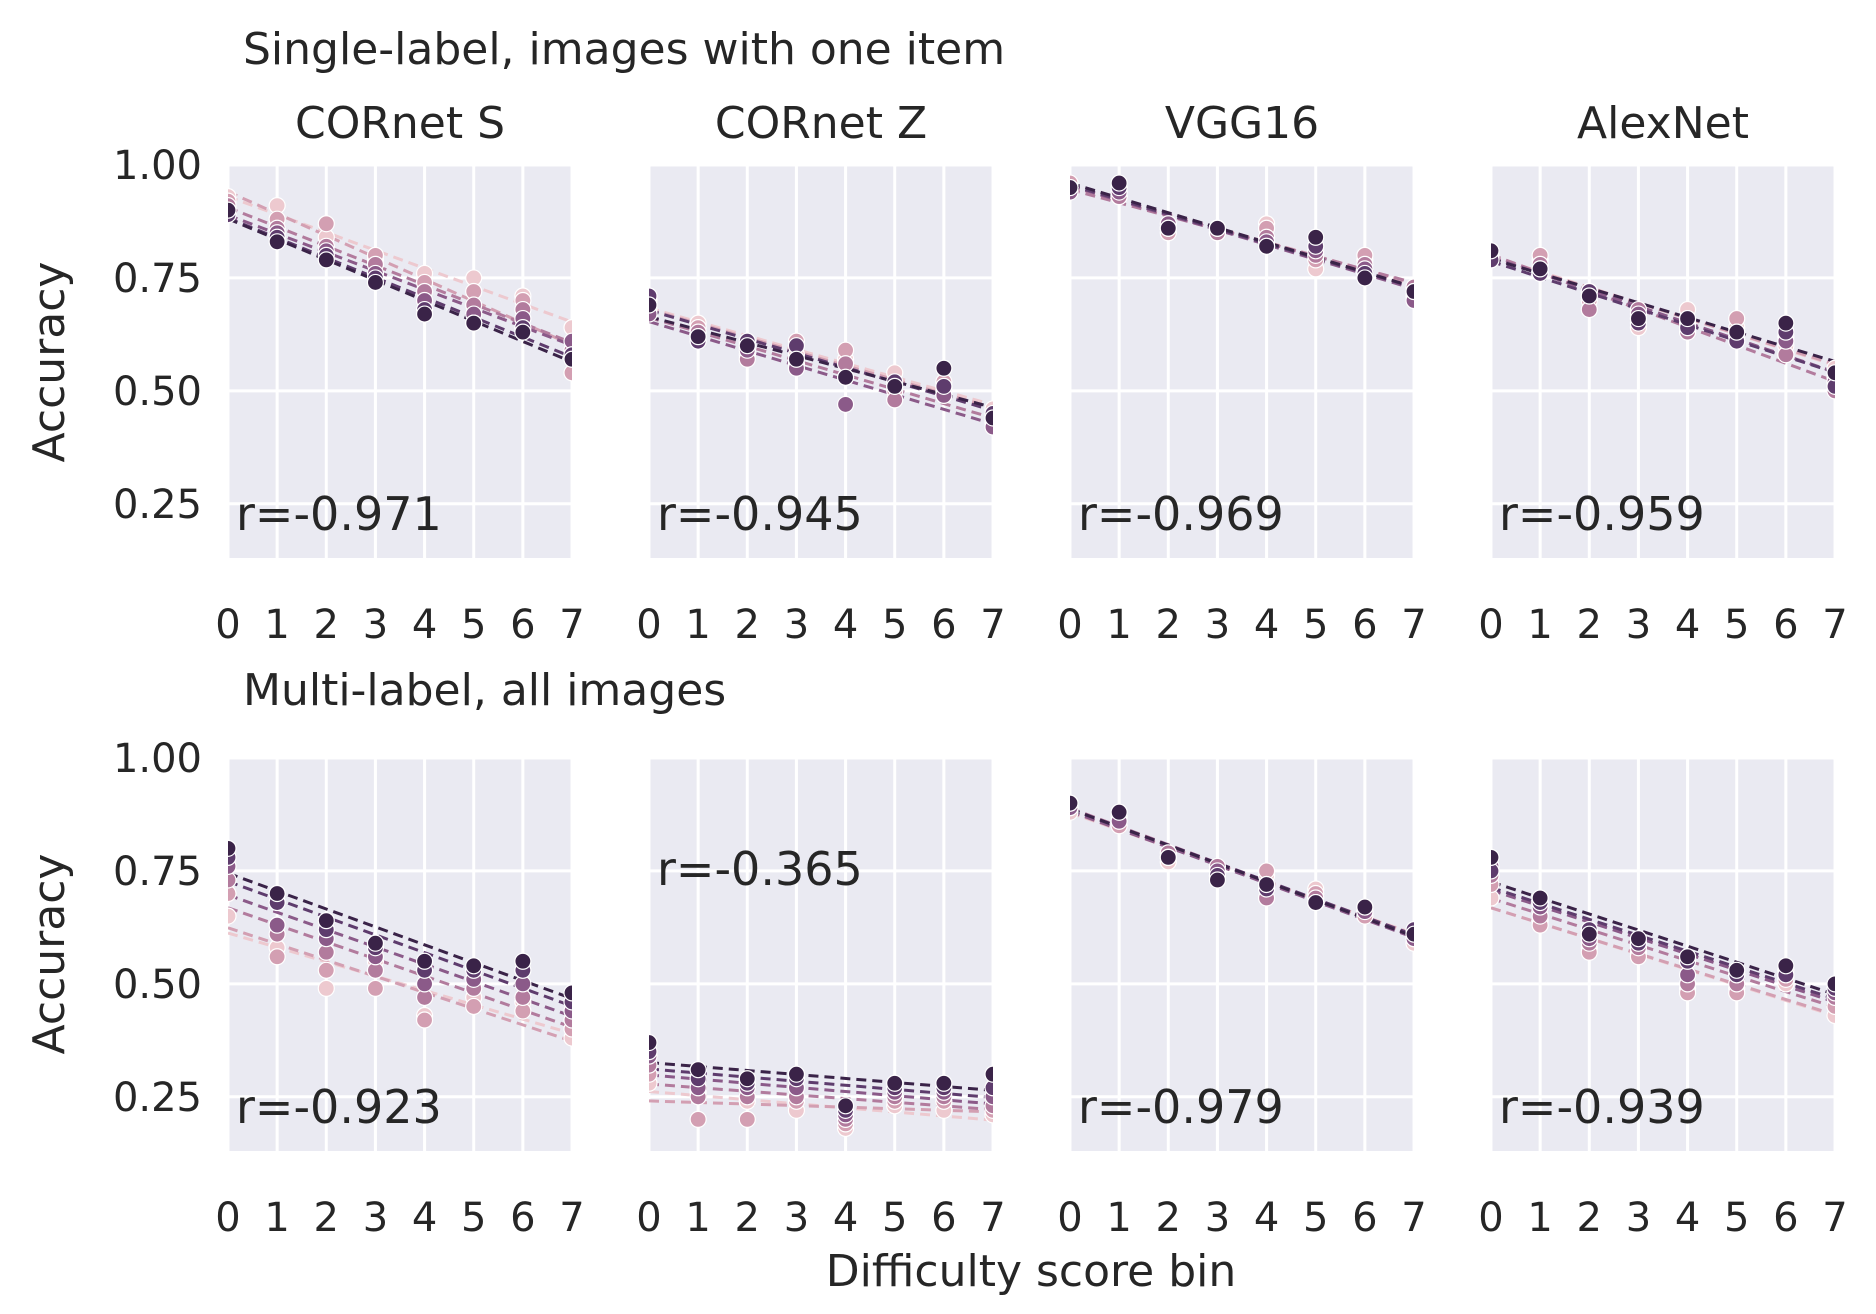  Describe the element at coordinates (1539, 1218) in the screenshot. I see `panel-multi-alexnet-xtick-label: 1` at that location.